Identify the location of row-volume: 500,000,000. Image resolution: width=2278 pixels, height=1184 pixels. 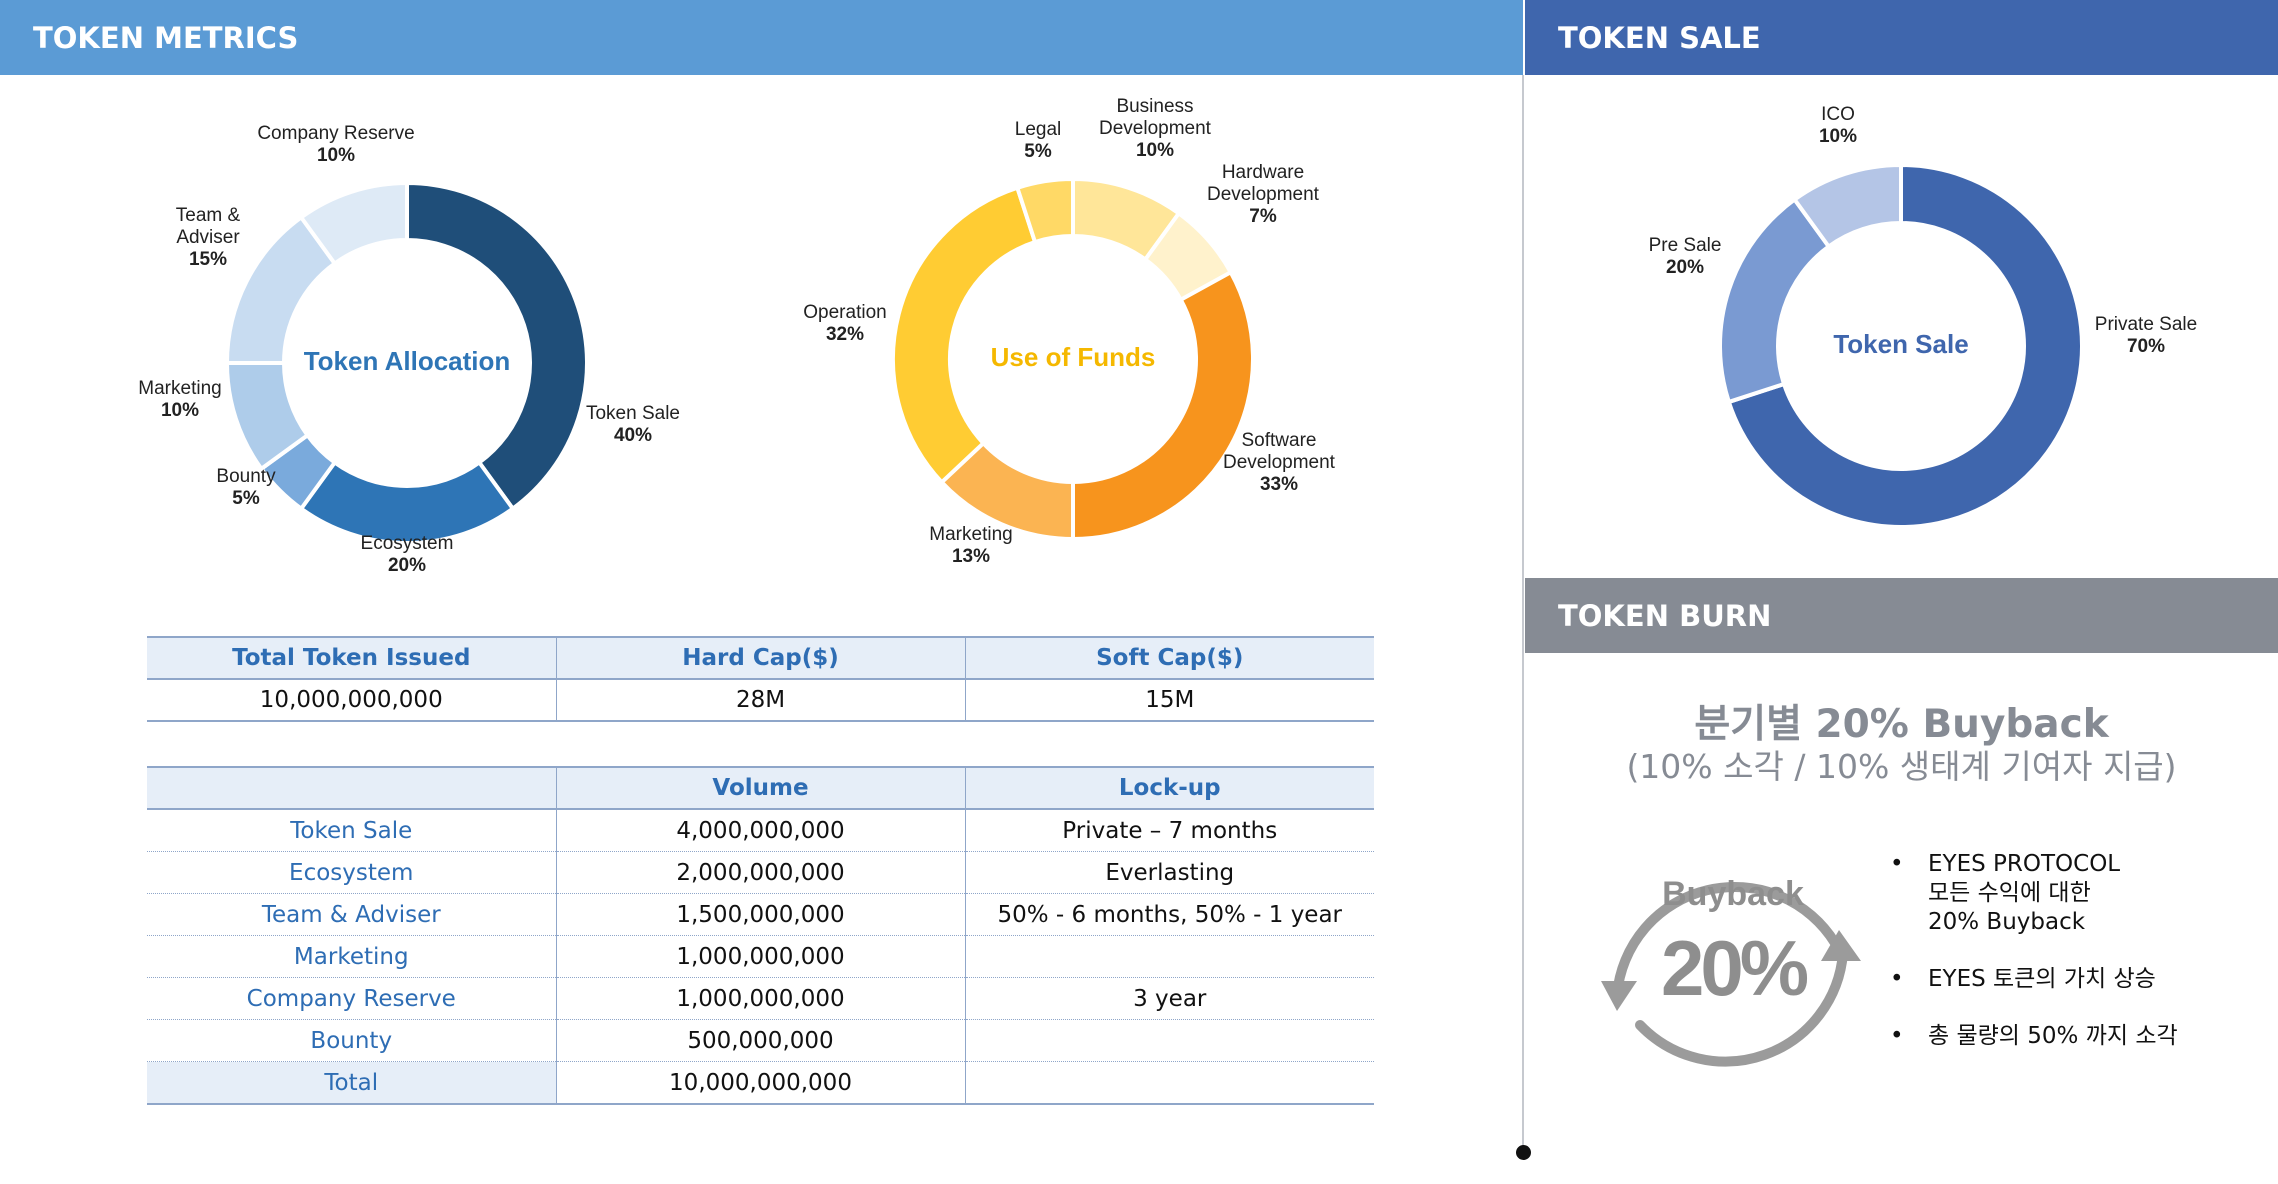
(760, 1040).